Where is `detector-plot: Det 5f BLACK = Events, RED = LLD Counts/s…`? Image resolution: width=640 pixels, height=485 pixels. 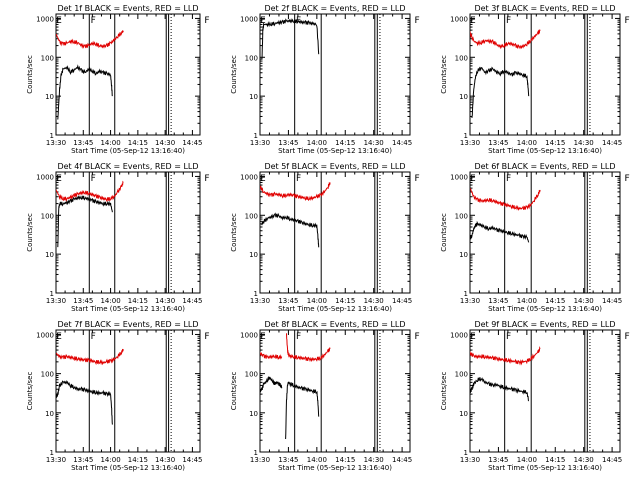
detector-plot: Det 5f BLACK = Events, RED = LLD Counts/s… is located at coordinates (325, 237).